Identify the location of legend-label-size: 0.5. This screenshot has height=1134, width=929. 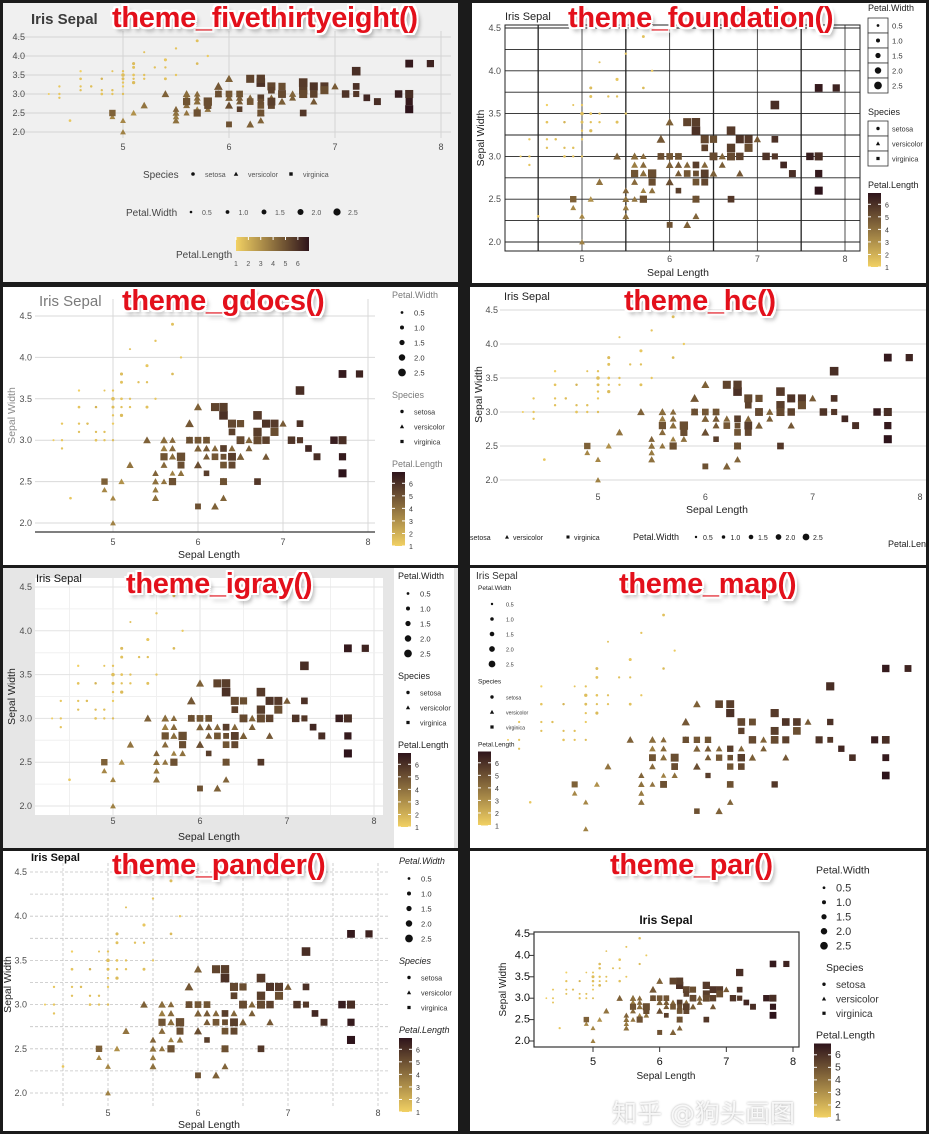
(843, 888).